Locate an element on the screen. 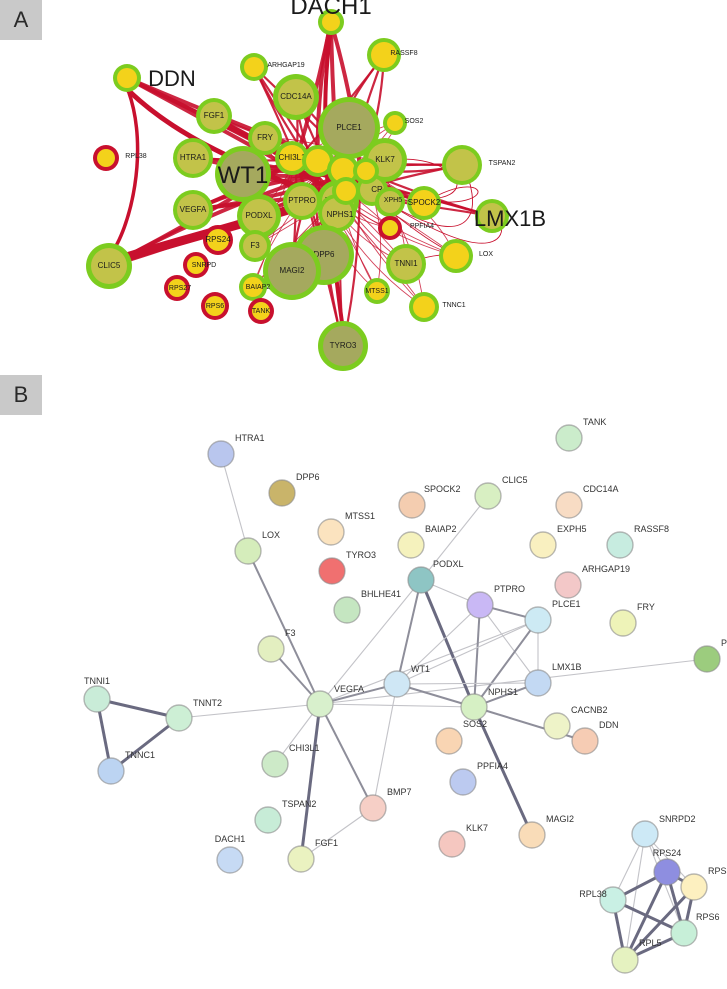 Image resolution: width=727 pixels, height=989 pixels. node-a-f3: F3 is located at coordinates (255, 246).